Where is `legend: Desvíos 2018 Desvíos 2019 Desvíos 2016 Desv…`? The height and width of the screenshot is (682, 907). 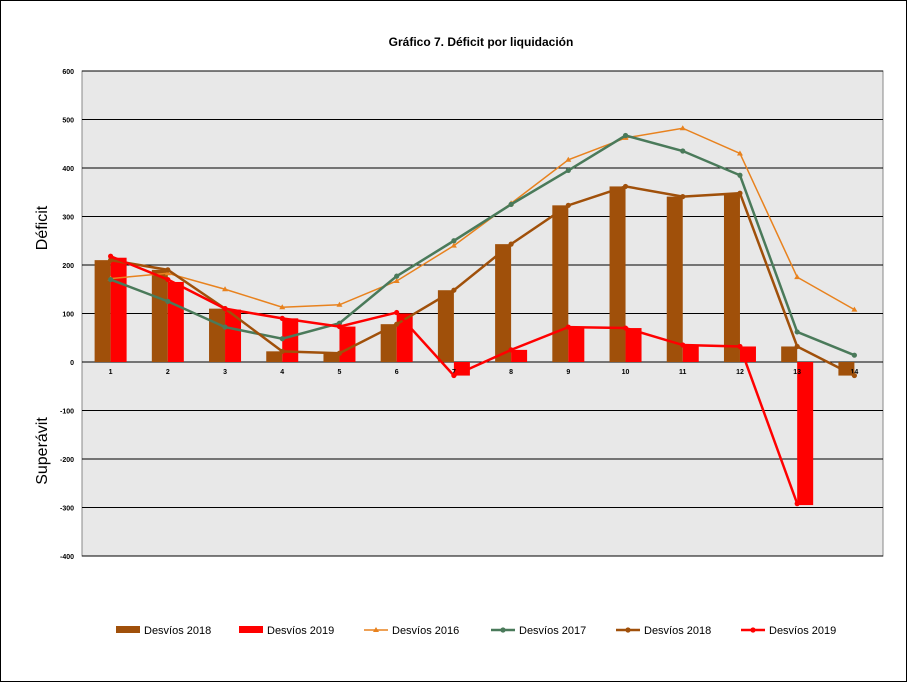 legend: Desvíos 2018 Desvíos 2019 Desvíos 2016 Desv… is located at coordinates (476, 631).